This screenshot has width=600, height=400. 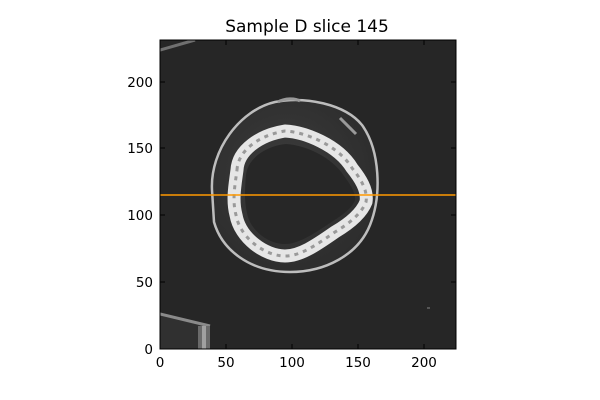 I want to click on fixture-post-highlight, so click(x=204, y=337).